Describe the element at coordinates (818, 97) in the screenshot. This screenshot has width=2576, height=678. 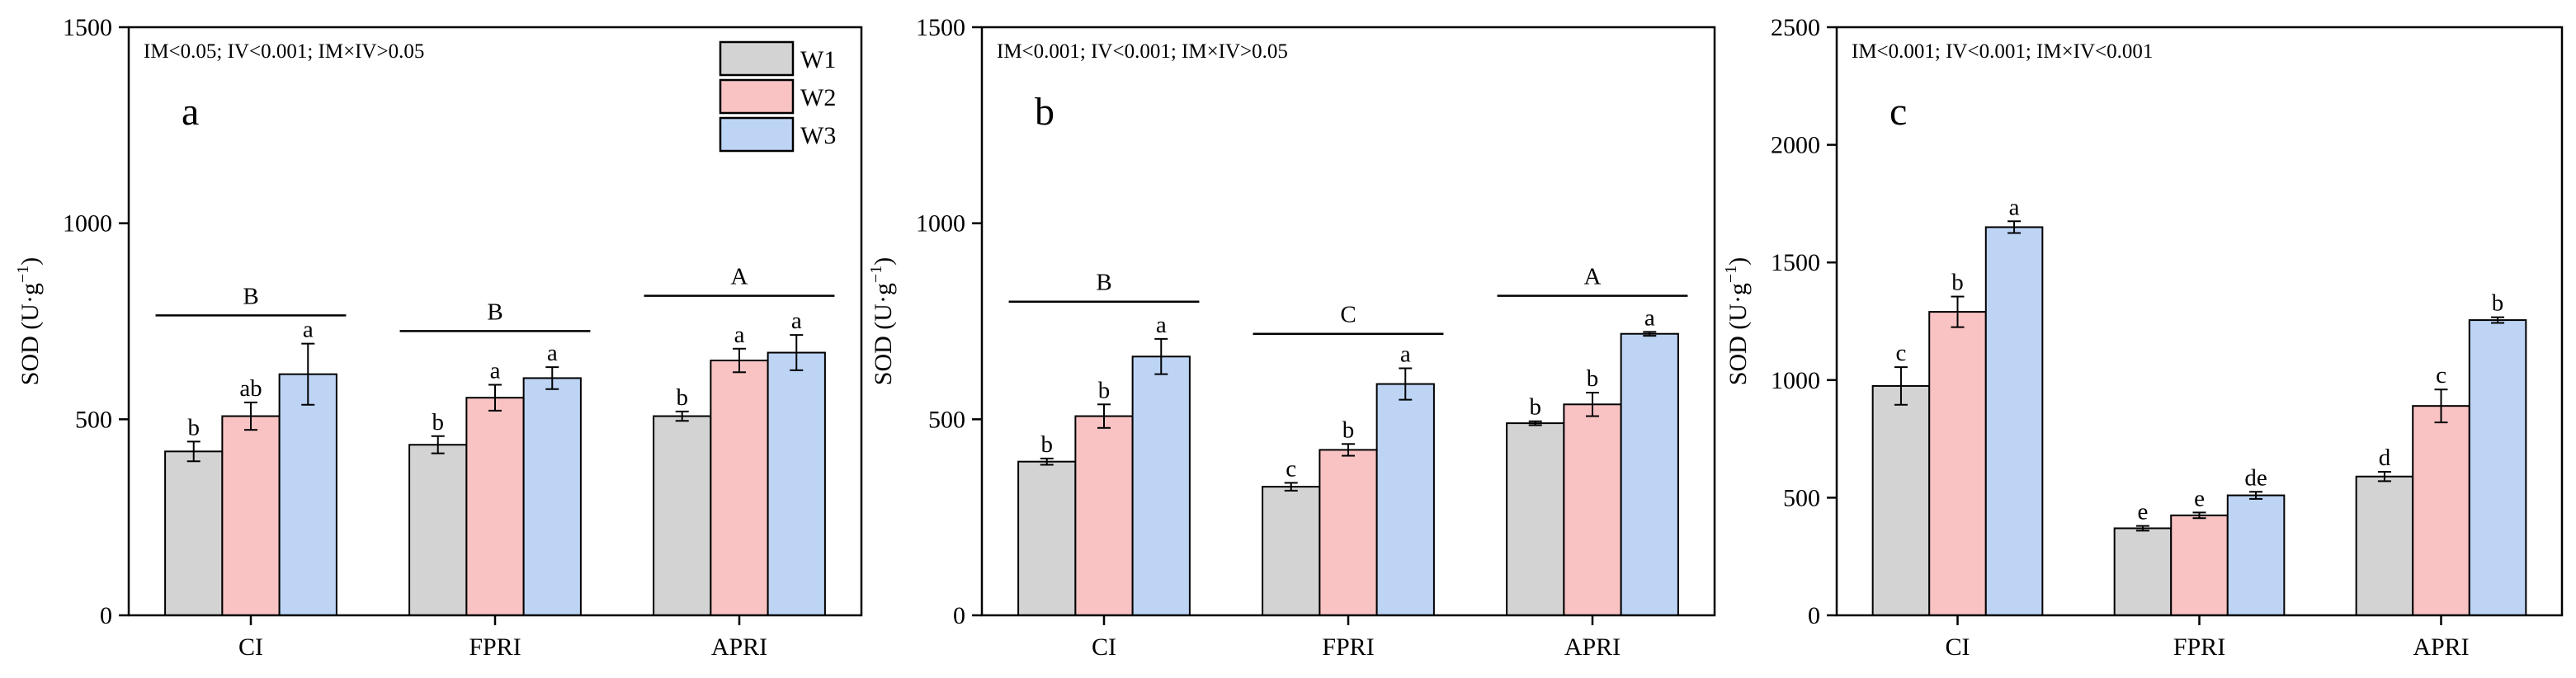
I see `legend-label: W2` at that location.